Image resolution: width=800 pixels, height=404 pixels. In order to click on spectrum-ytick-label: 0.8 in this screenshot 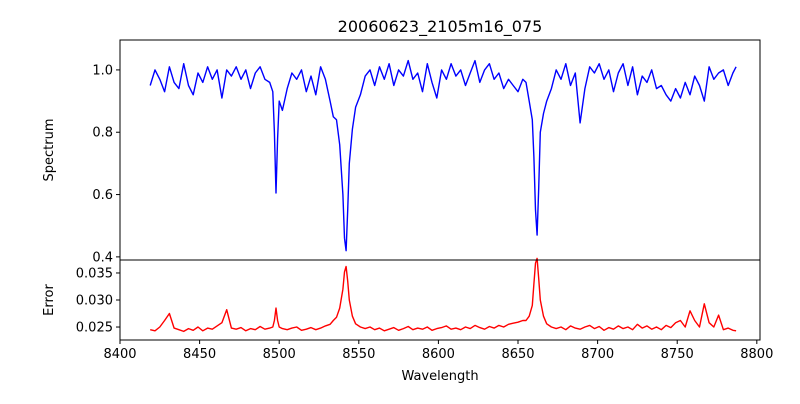, I will do `click(102, 133)`.